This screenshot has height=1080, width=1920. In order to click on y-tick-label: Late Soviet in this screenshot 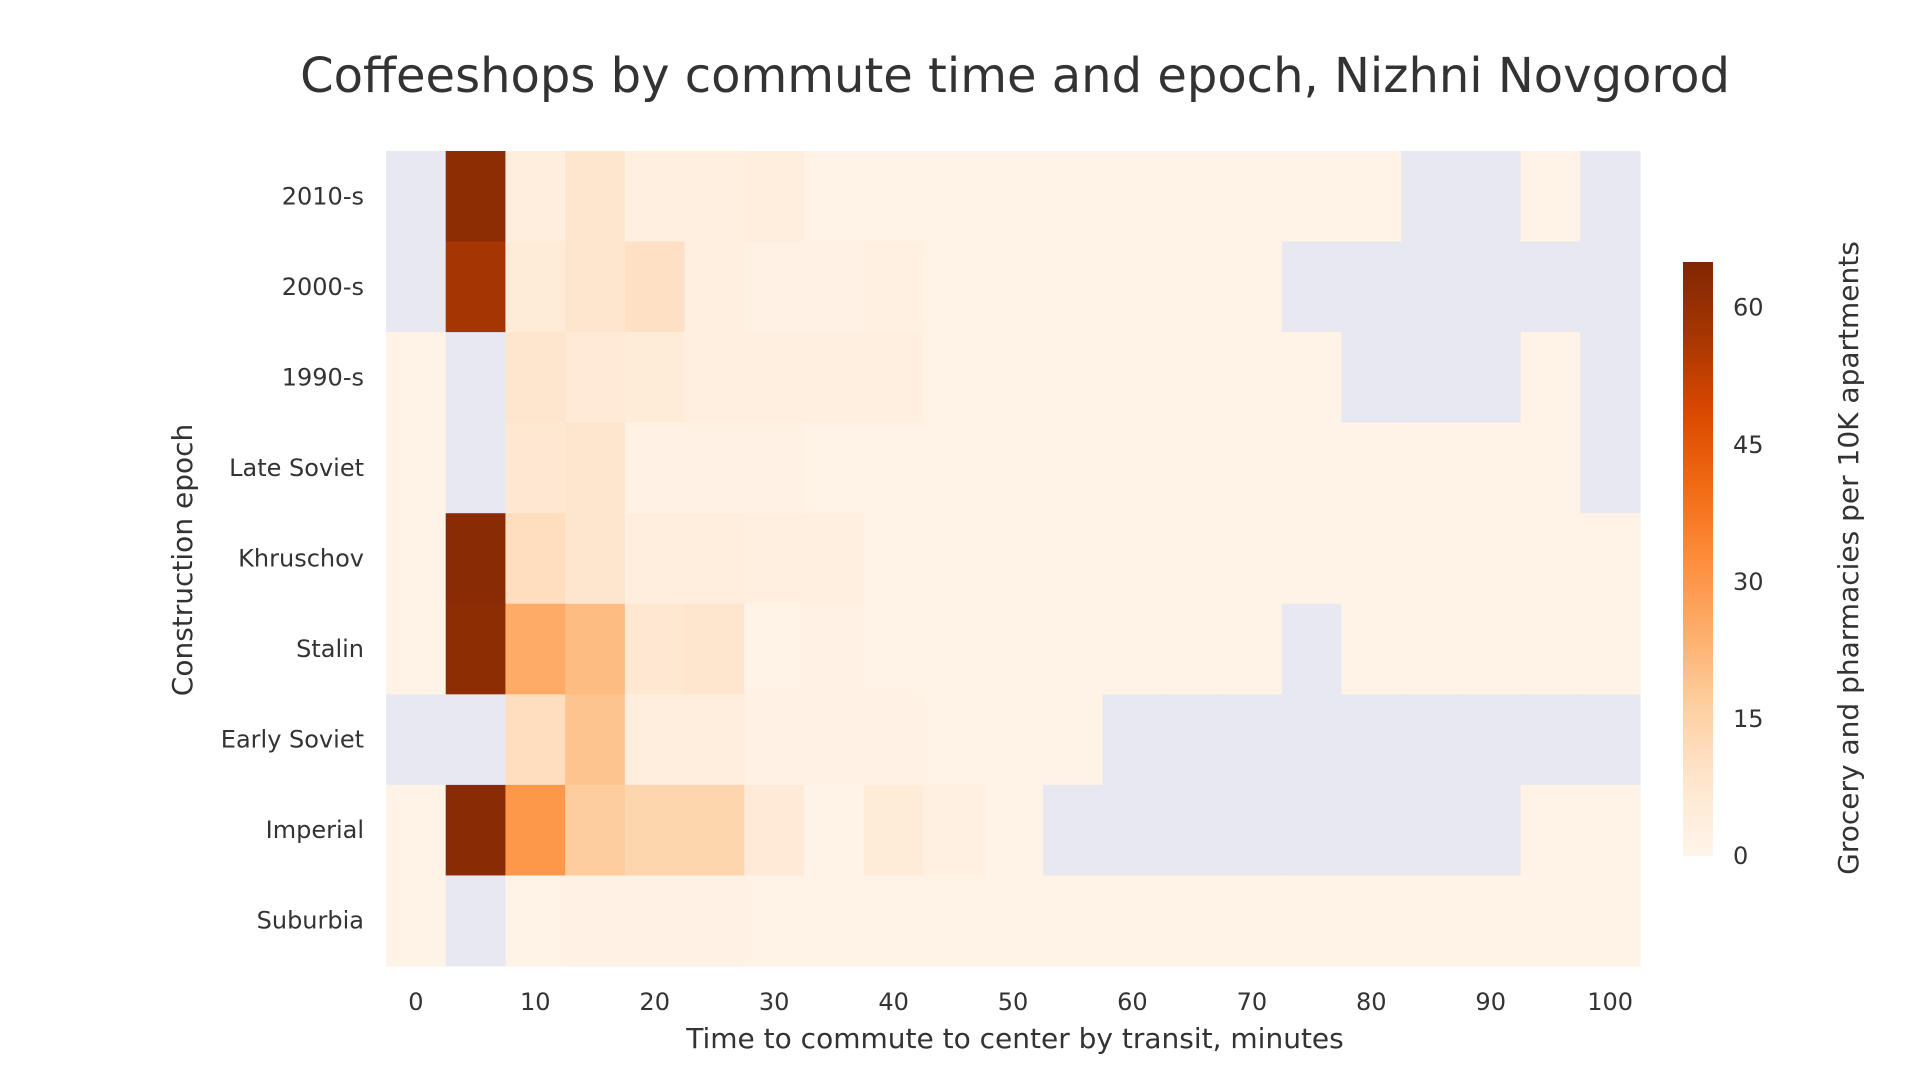, I will do `click(296, 468)`.